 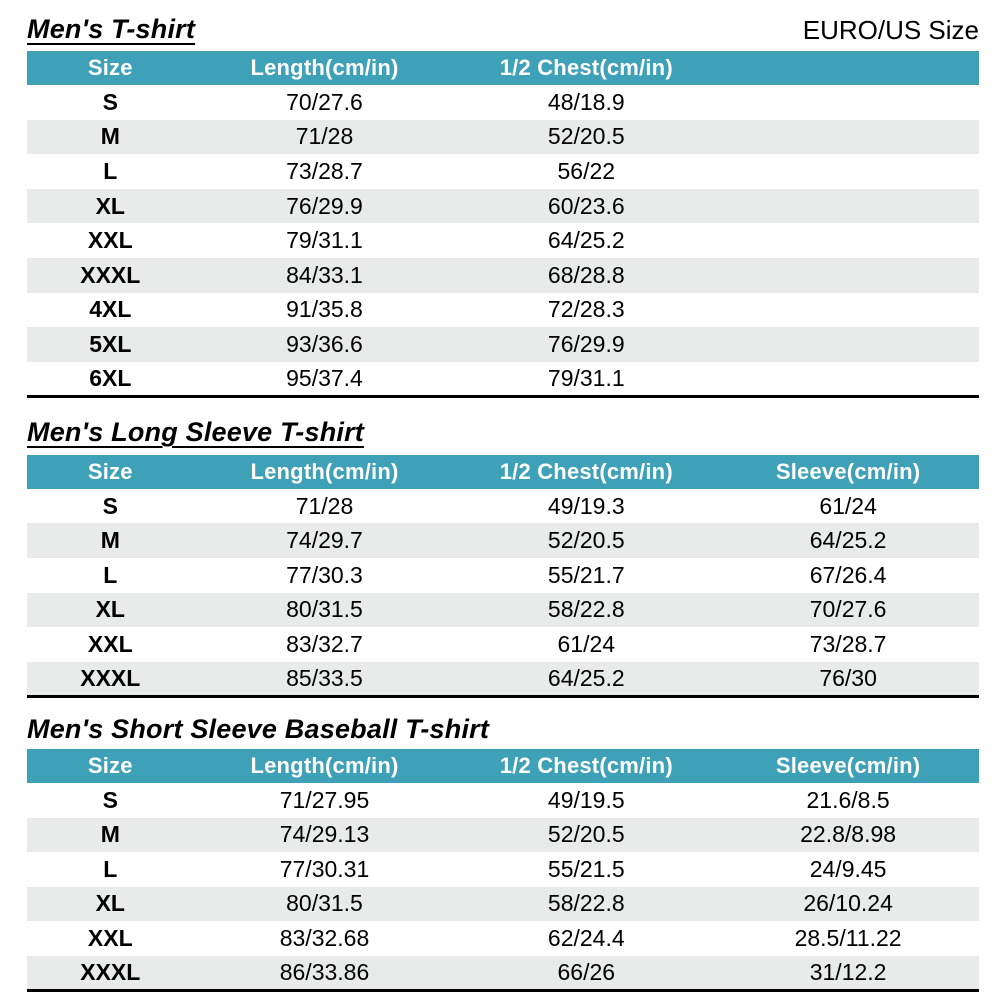 I want to click on table-row: XXL 79/31.1 64/25.2, so click(x=503, y=240).